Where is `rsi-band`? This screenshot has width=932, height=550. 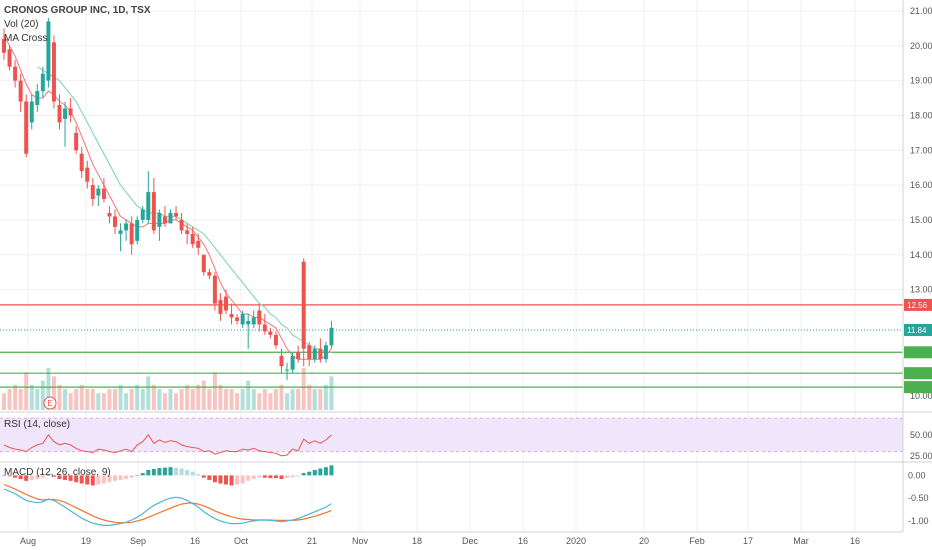
rsi-band is located at coordinates (451, 435).